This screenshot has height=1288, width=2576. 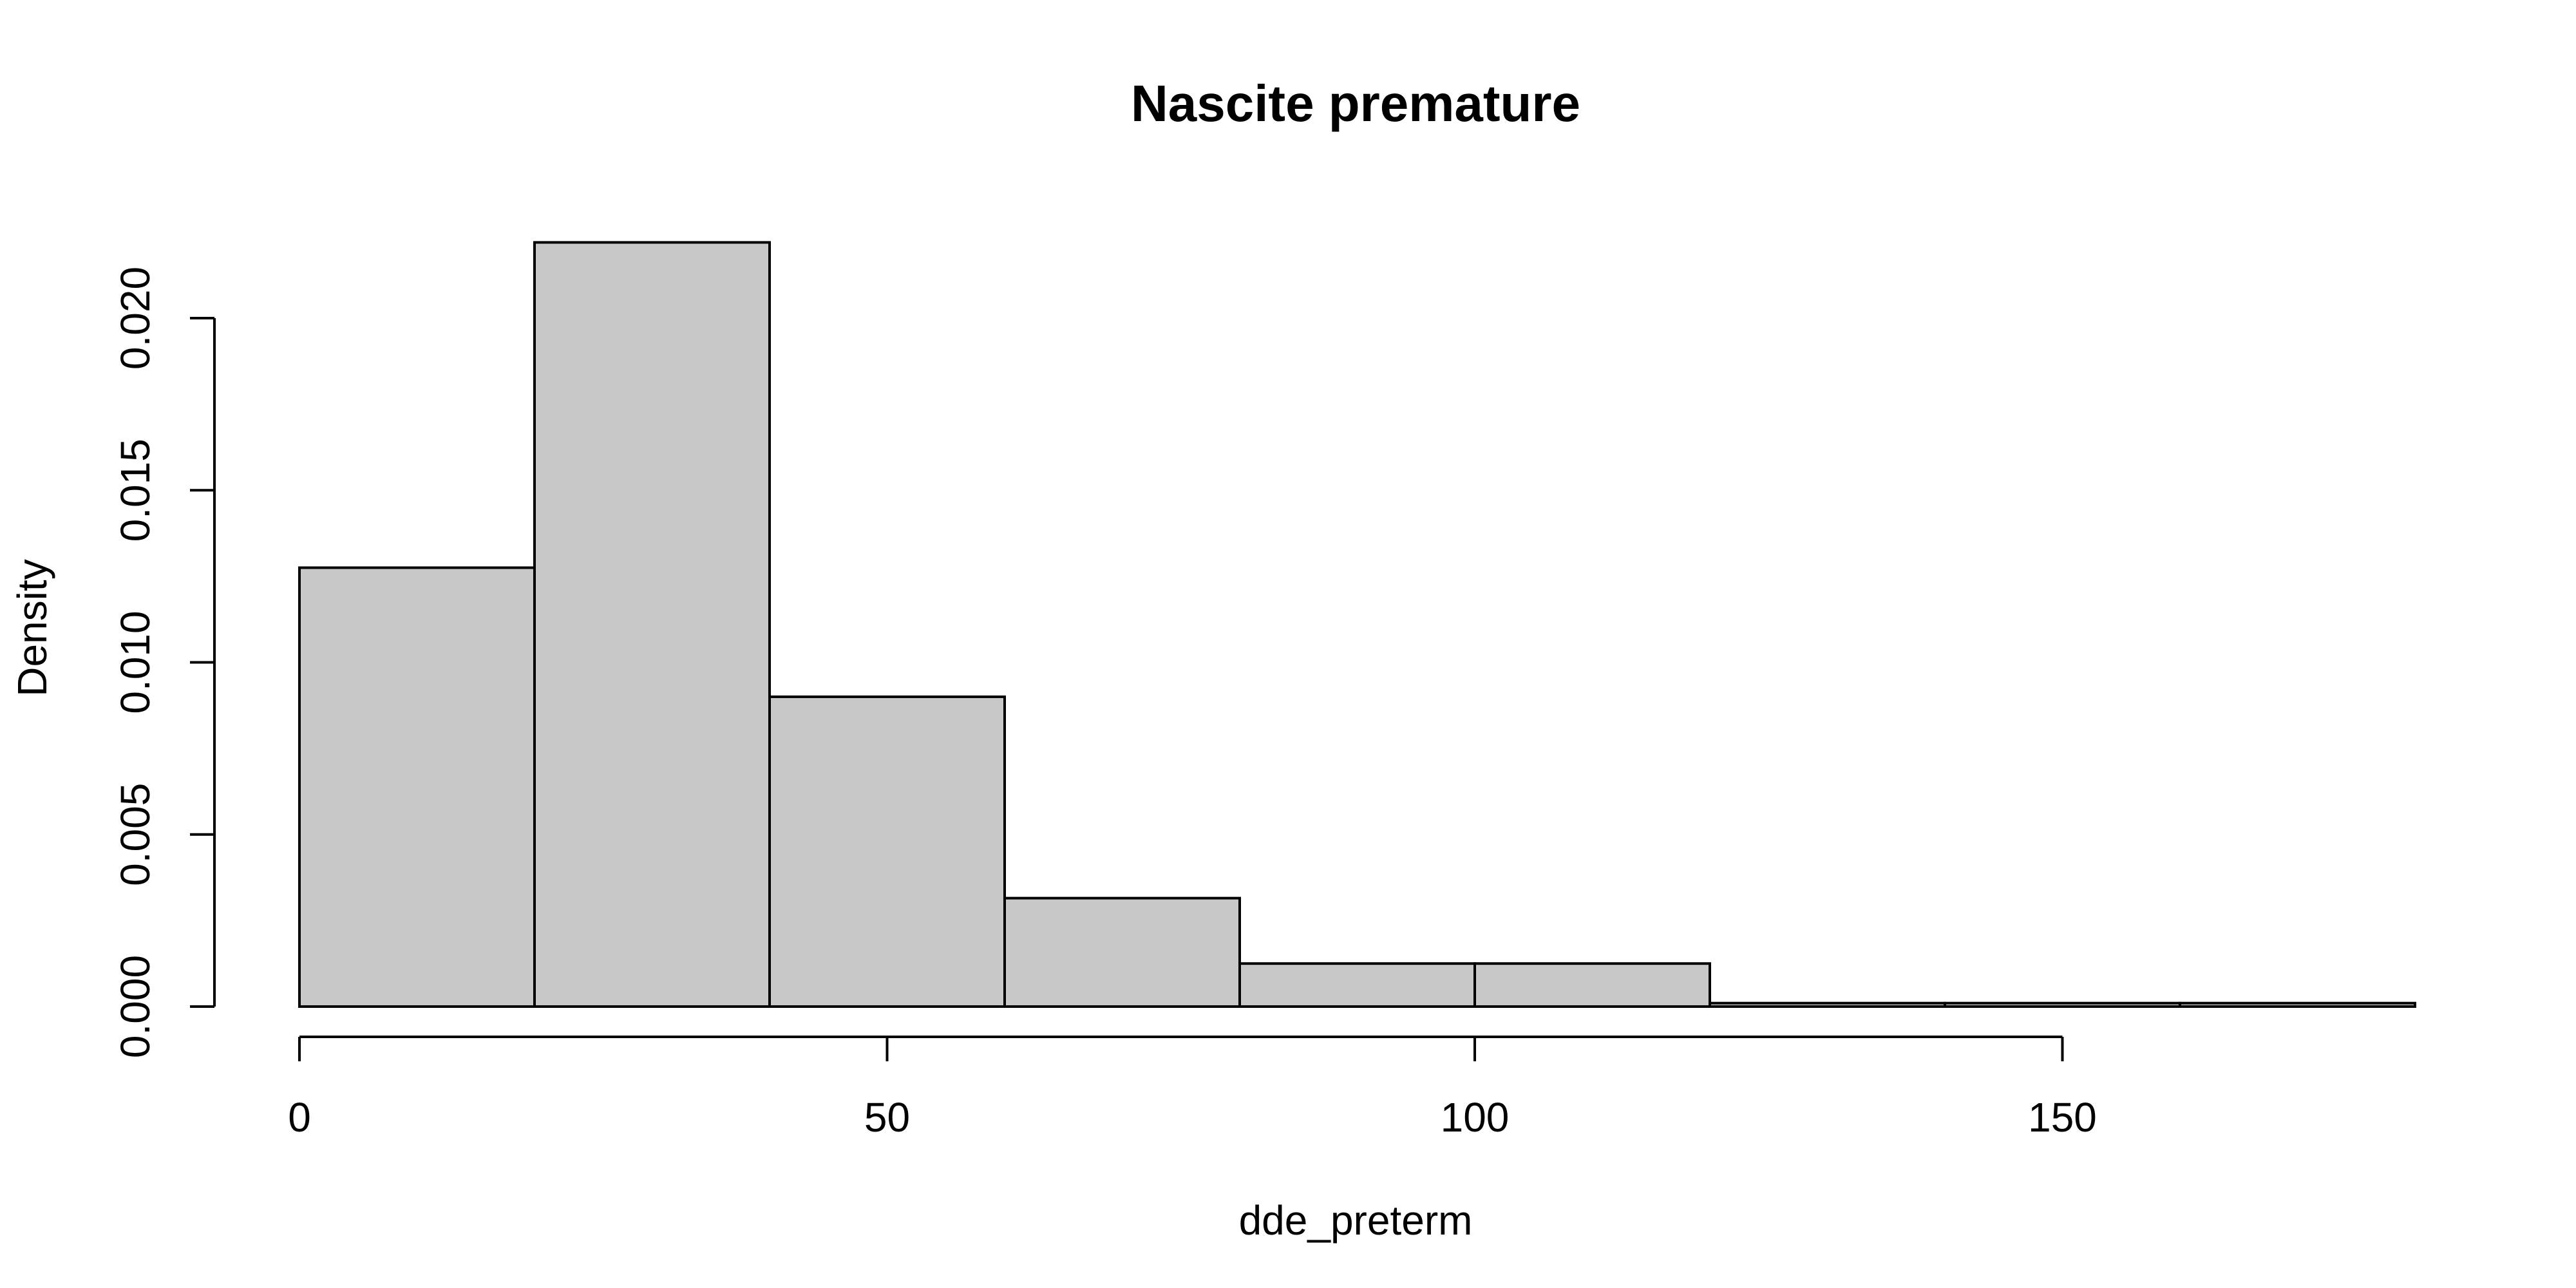 What do you see at coordinates (1475, 1117) in the screenshot?
I see `x-tick-label: 100` at bounding box center [1475, 1117].